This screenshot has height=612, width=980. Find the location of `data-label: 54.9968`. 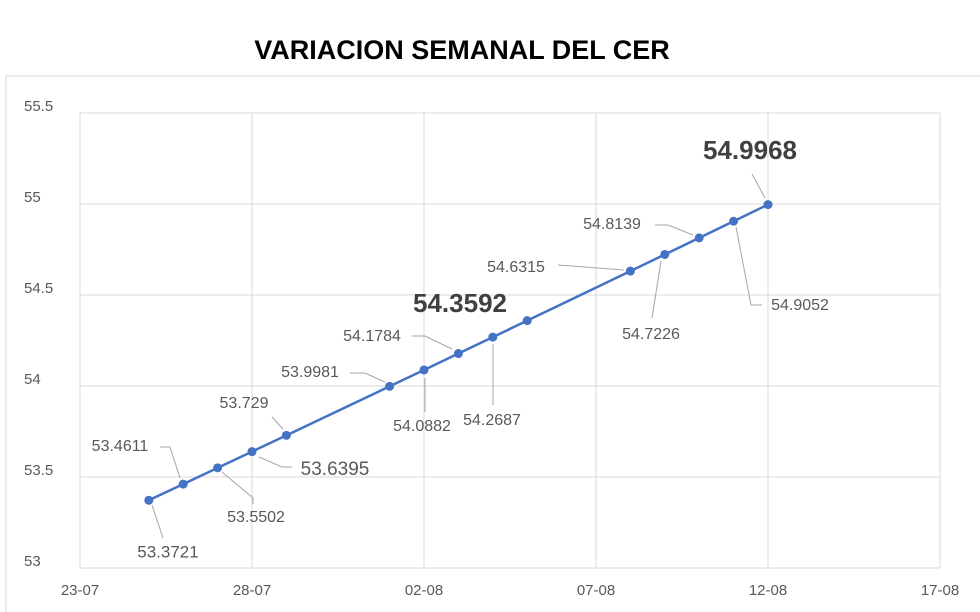

data-label: 54.9968 is located at coordinates (750, 150).